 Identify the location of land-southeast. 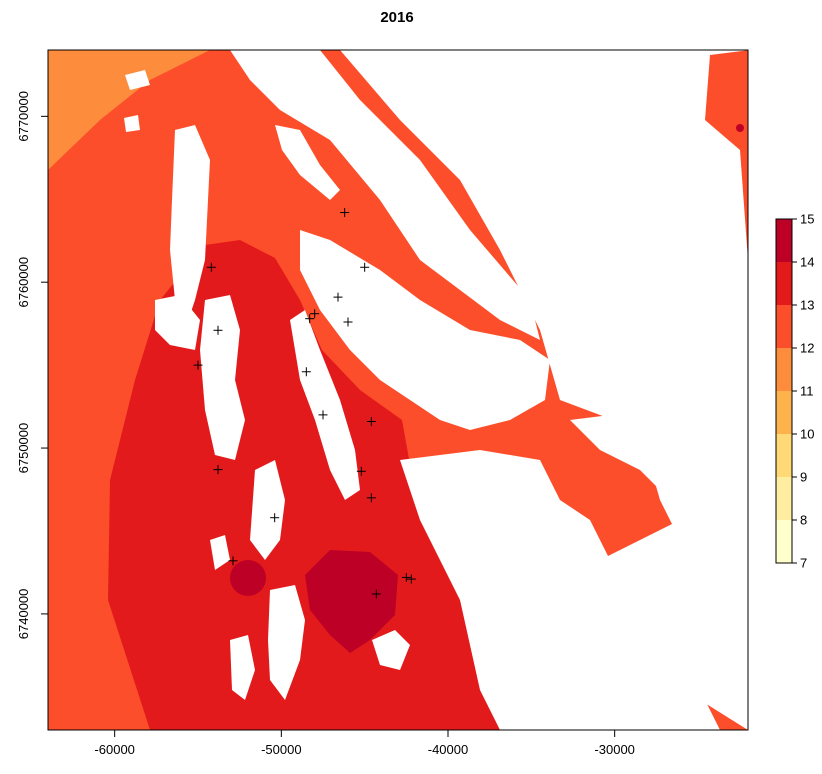
(560, 590).